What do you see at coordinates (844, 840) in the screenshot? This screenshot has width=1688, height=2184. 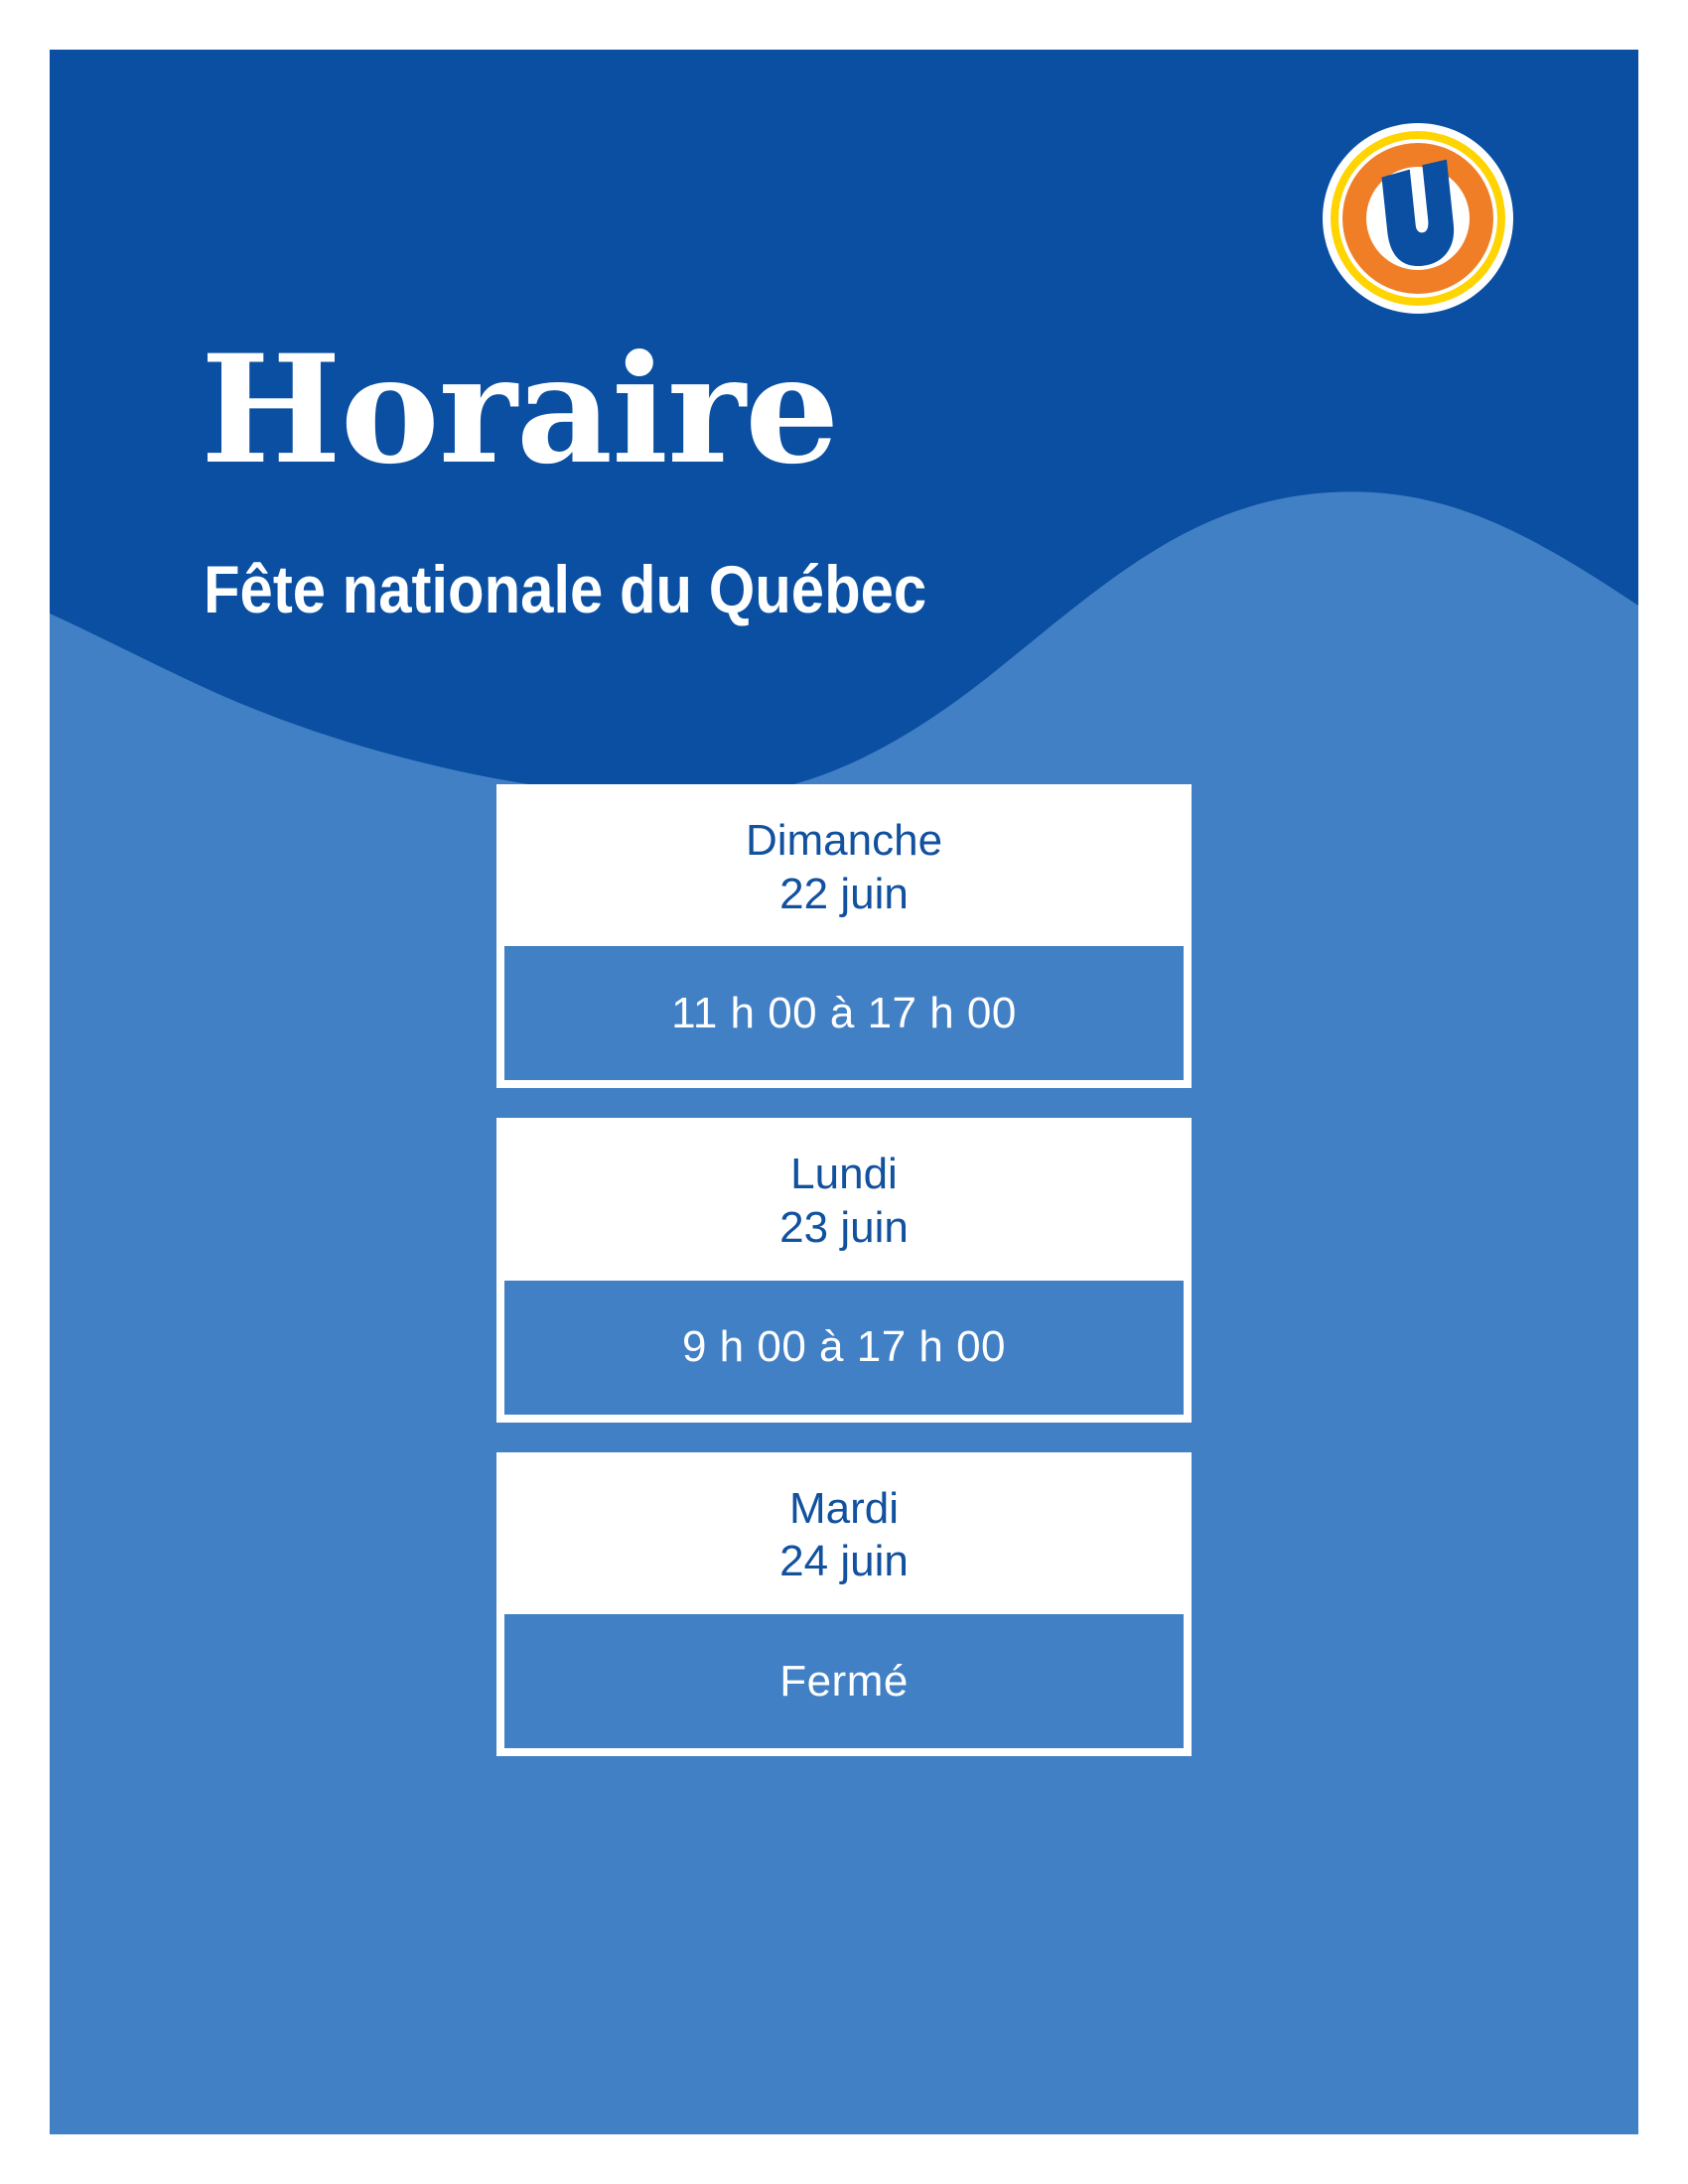 I see `day-of-week-label: Dimanche` at bounding box center [844, 840].